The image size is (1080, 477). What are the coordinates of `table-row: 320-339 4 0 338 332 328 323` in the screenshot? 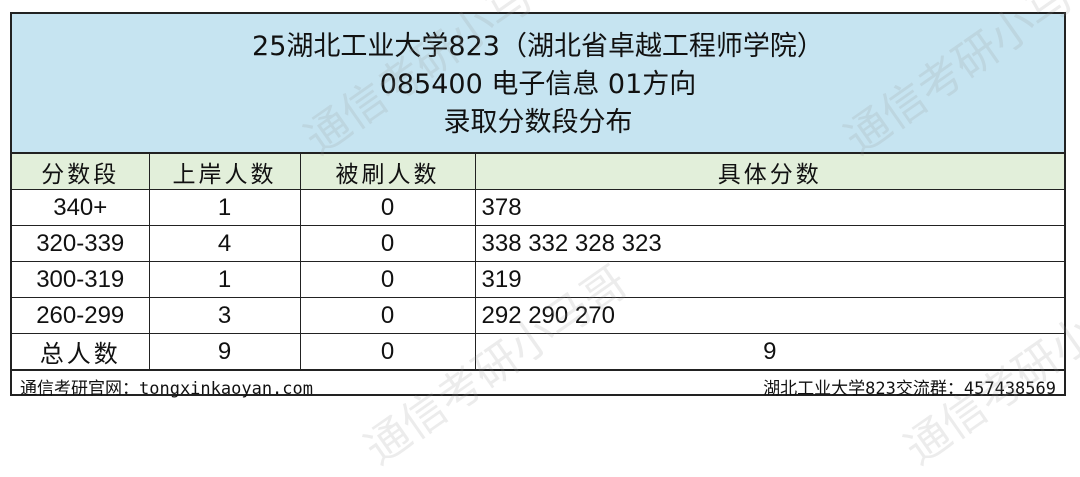 It's located at (538, 243).